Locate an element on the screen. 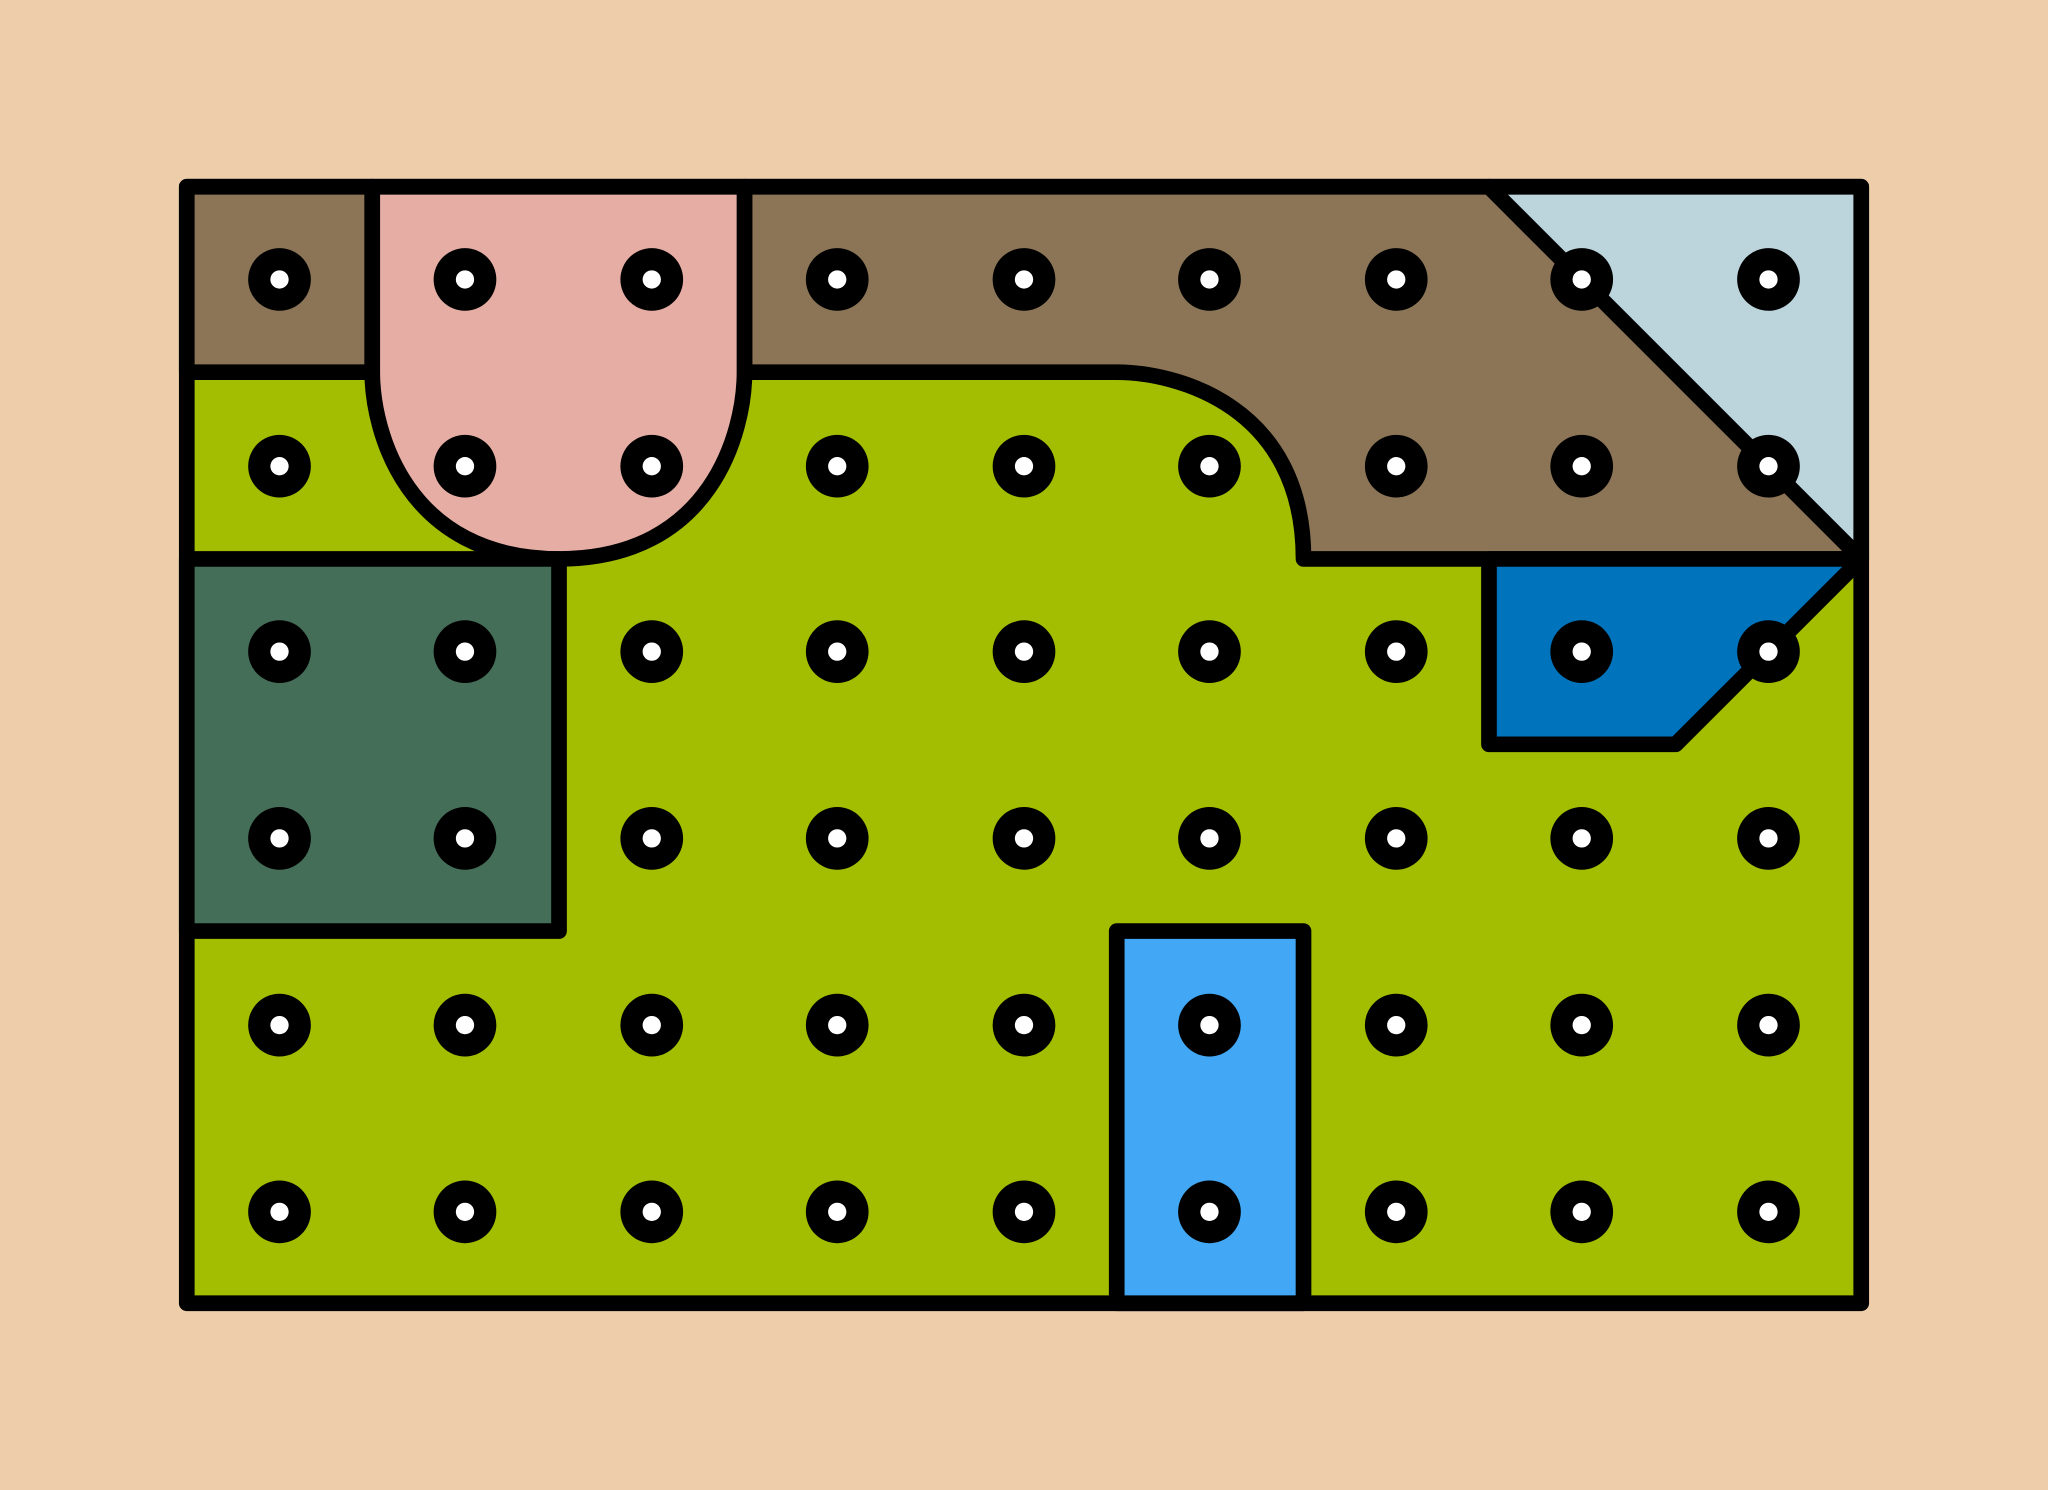 The height and width of the screenshot is (1490, 2048). blue-region is located at coordinates (1675, 652).